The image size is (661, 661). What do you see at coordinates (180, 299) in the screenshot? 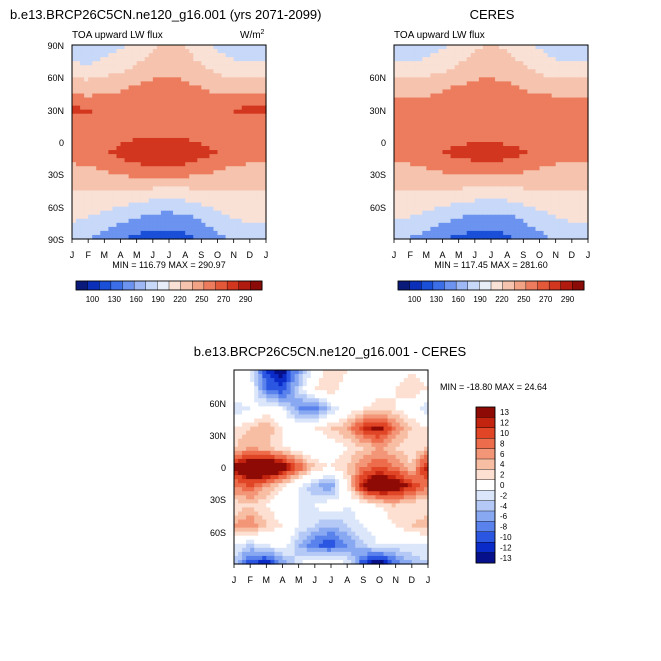
I see `colorbar-label: 220` at bounding box center [180, 299].